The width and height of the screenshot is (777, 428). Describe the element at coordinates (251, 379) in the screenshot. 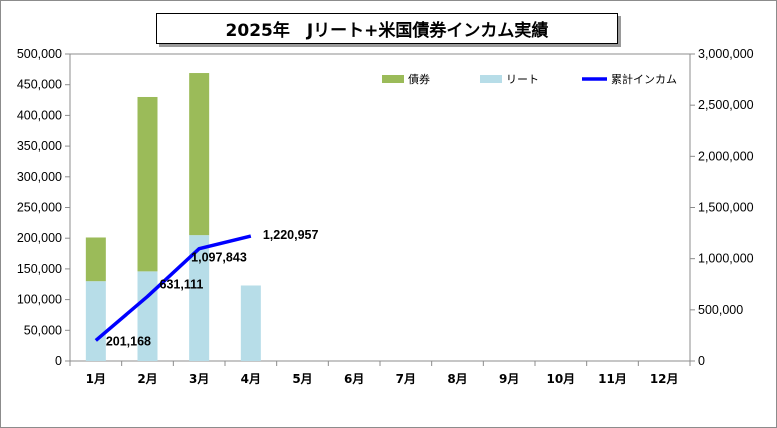

I see `x-tick-label: 4月` at that location.